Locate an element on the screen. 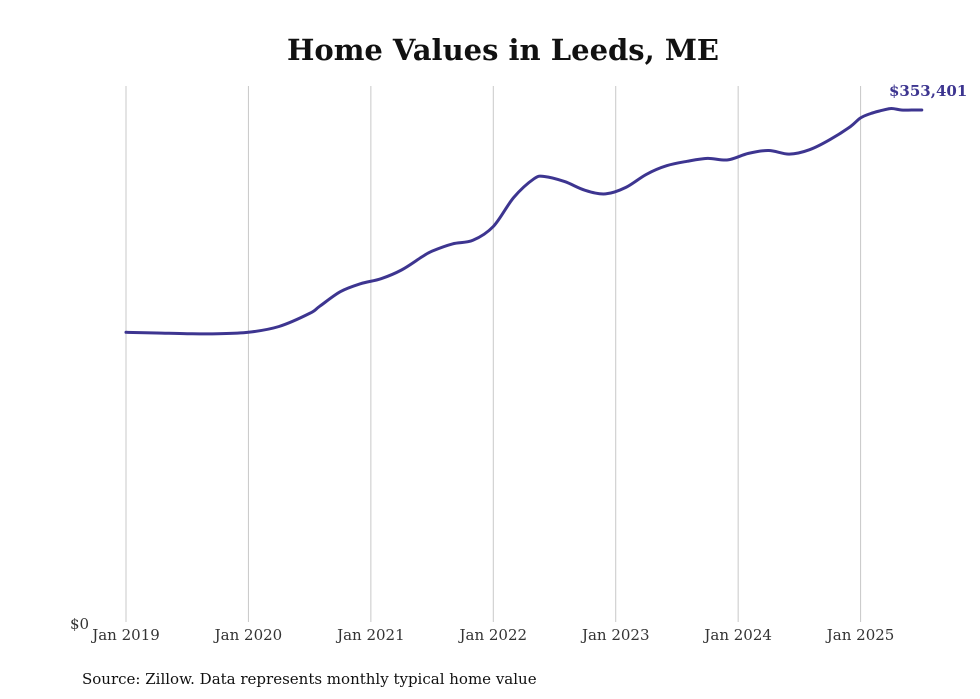  chart-title: Home Values in Leeds, ME is located at coordinates (503, 50).